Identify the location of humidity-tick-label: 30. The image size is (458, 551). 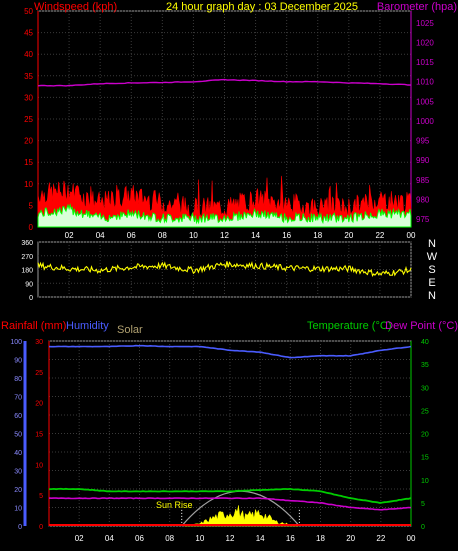
(18, 472).